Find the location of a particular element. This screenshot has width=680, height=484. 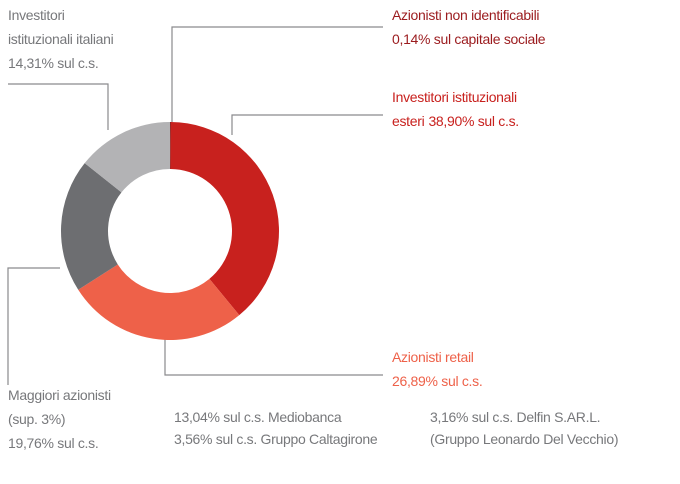

label-line: Investitori is located at coordinates (36, 15).